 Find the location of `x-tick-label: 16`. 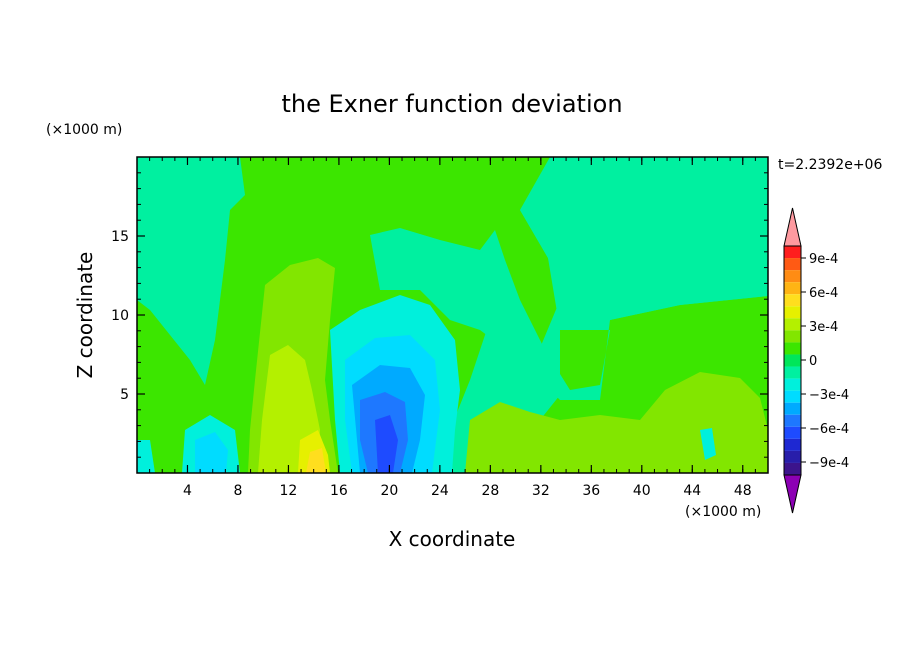

x-tick-label: 16 is located at coordinates (339, 491).